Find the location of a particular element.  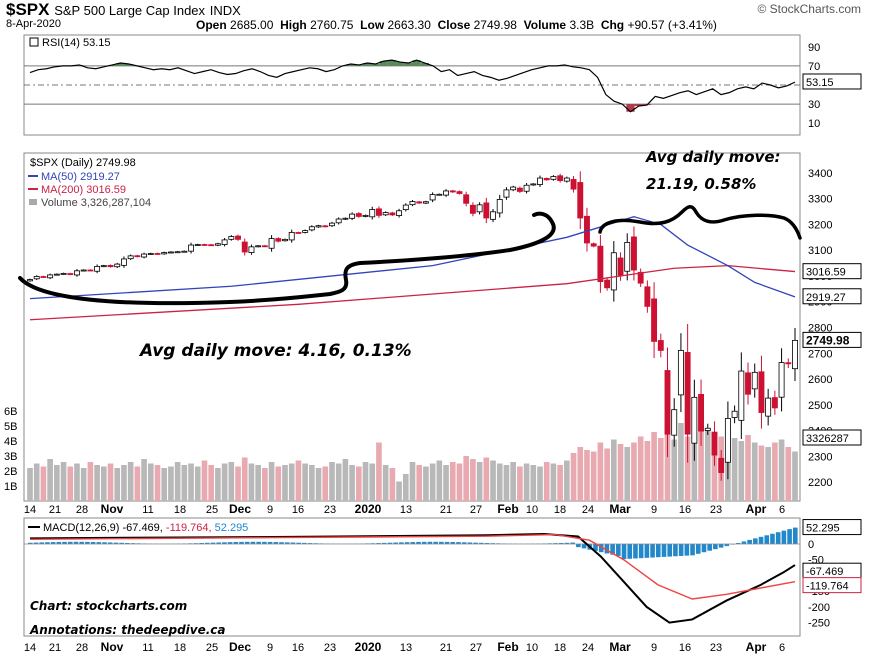

rsi-overbought-fill is located at coordinates (392, 63).